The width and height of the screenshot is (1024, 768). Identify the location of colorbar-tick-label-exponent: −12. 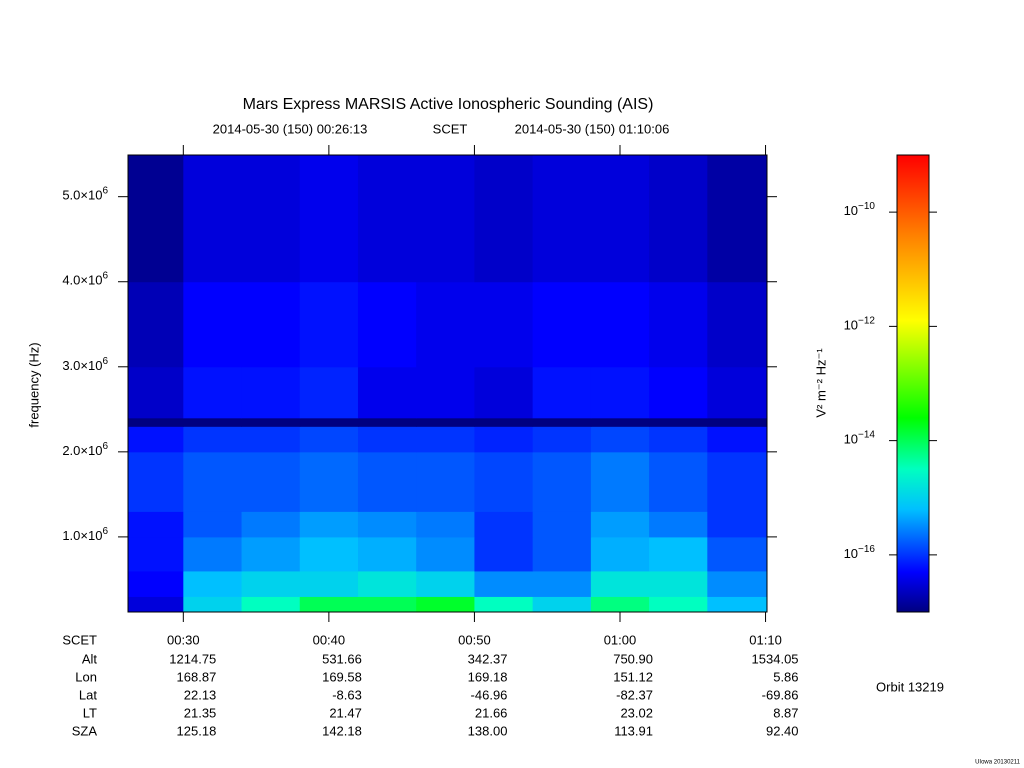
(866, 320).